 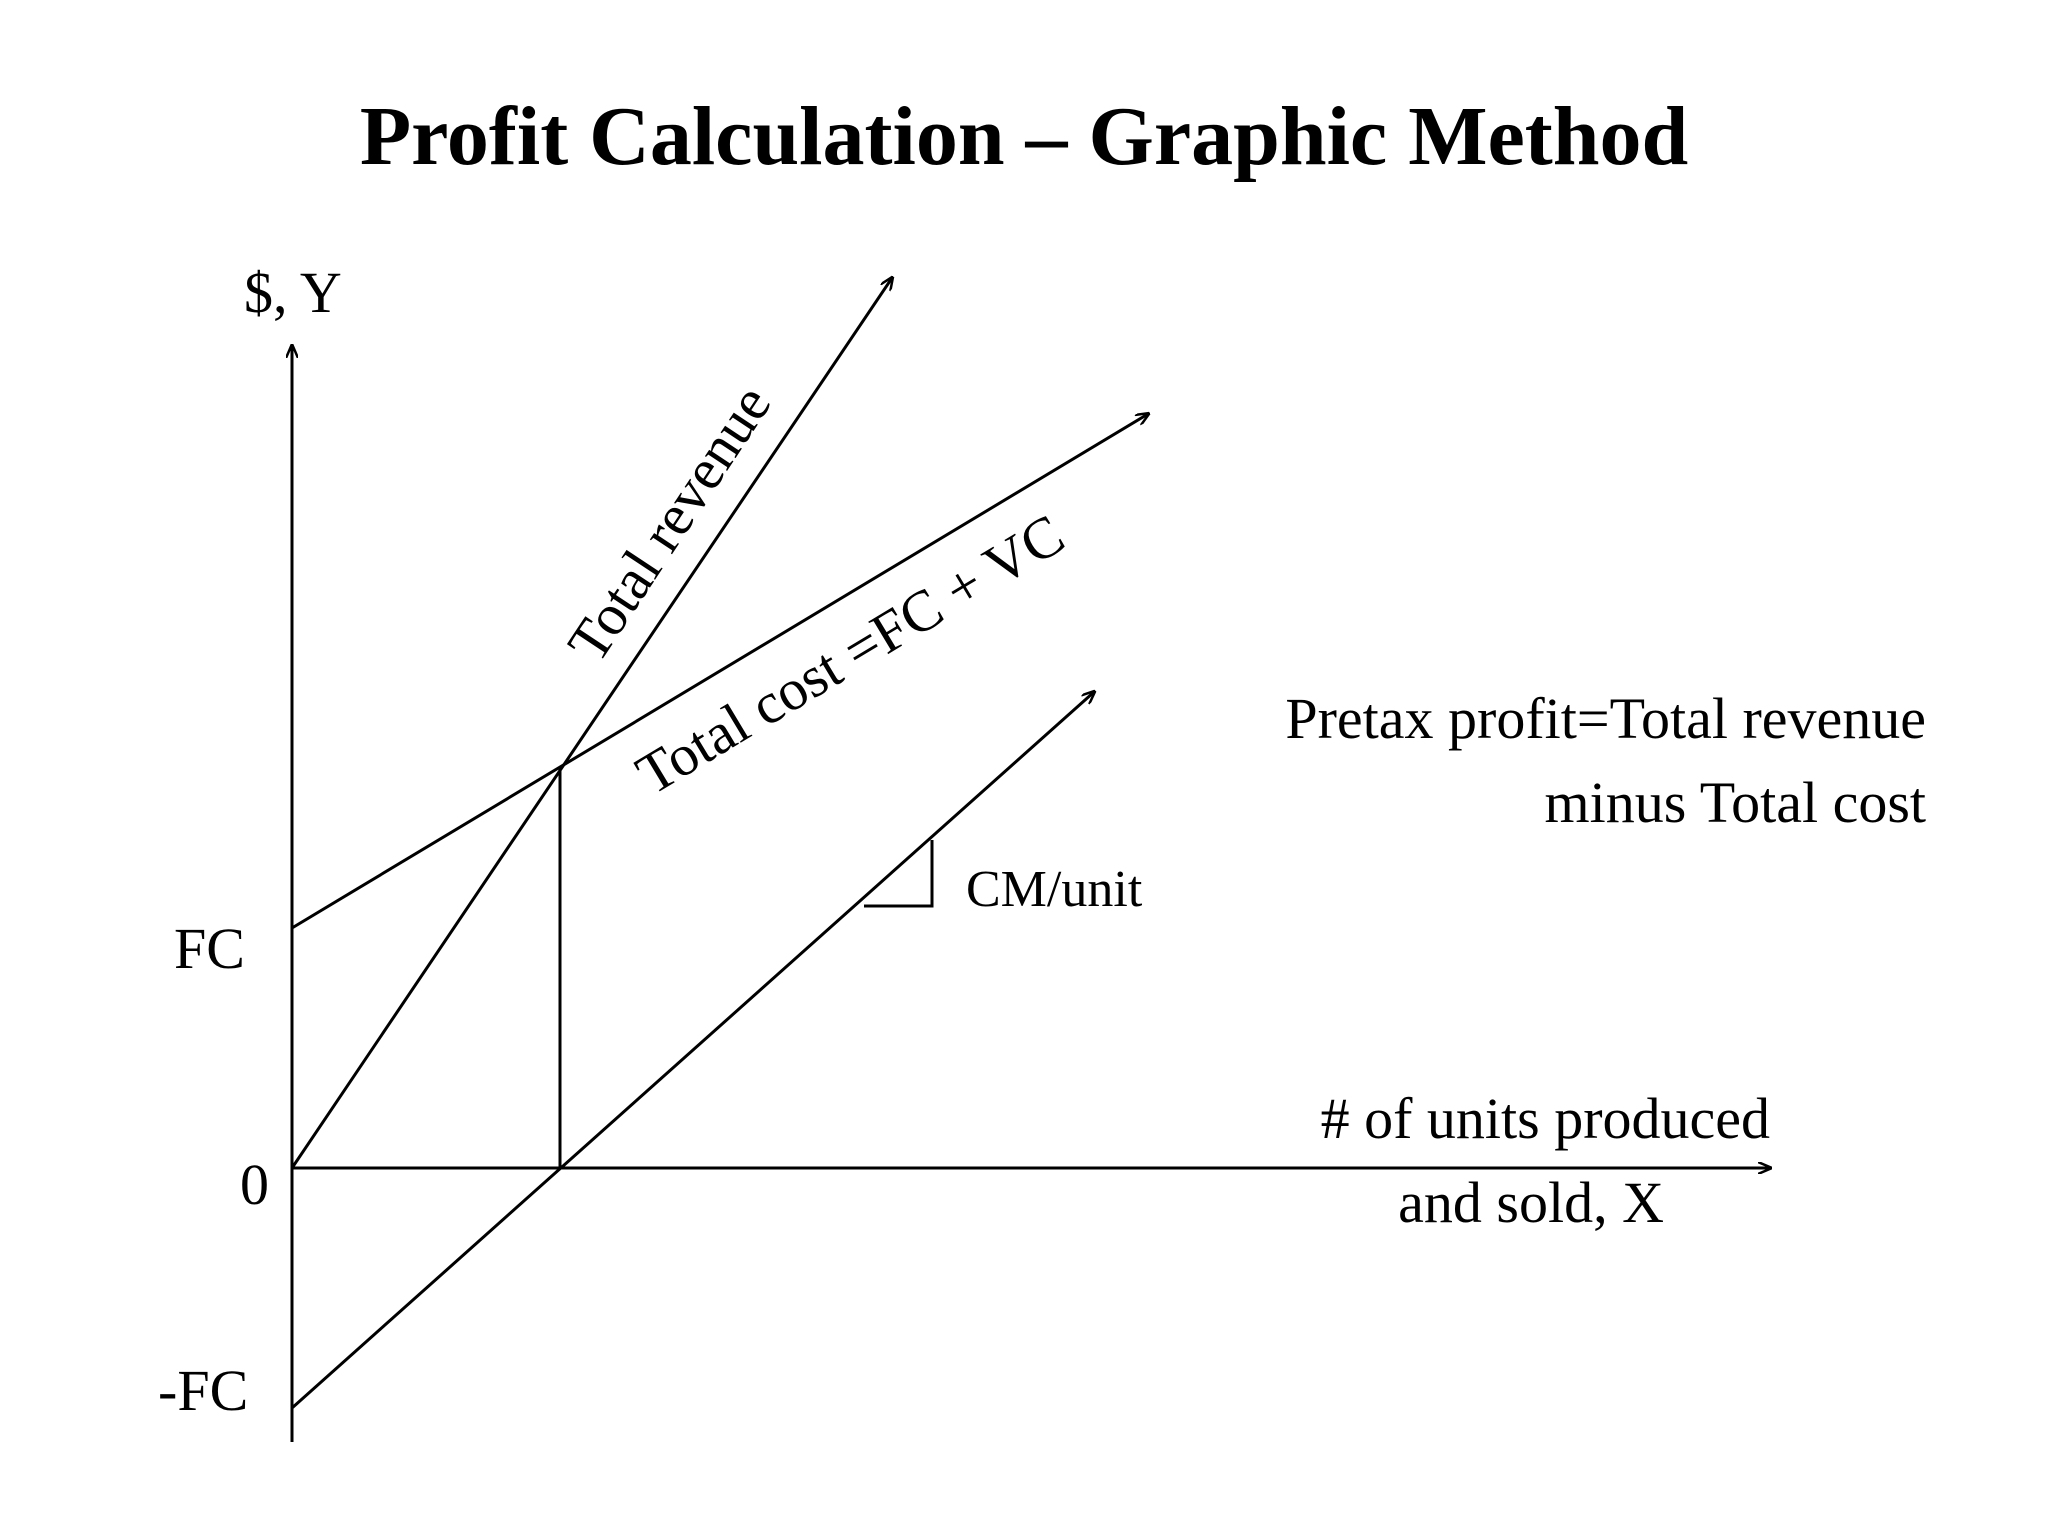 What do you see at coordinates (209, 948) in the screenshot?
I see `fc-label: FC` at bounding box center [209, 948].